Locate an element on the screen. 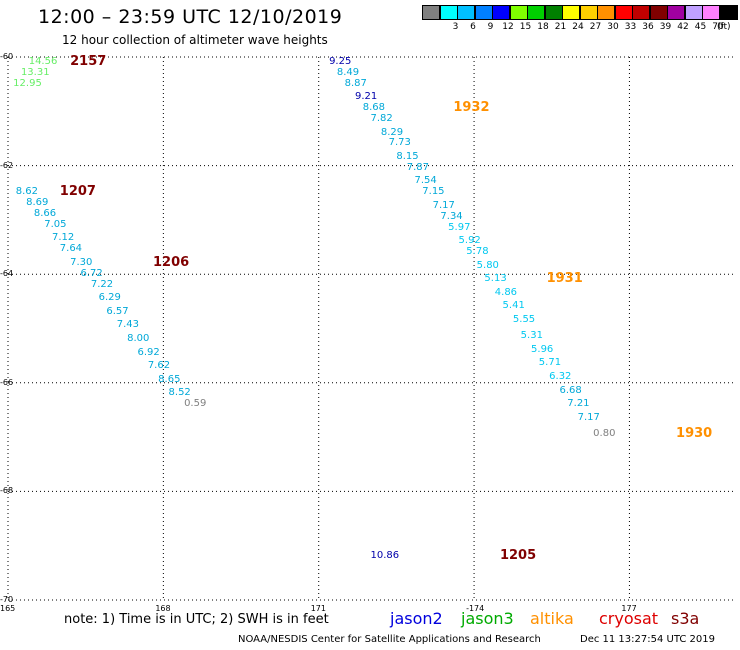 This screenshot has width=740, height=650. color-swatch-label: 42 is located at coordinates (683, 27).